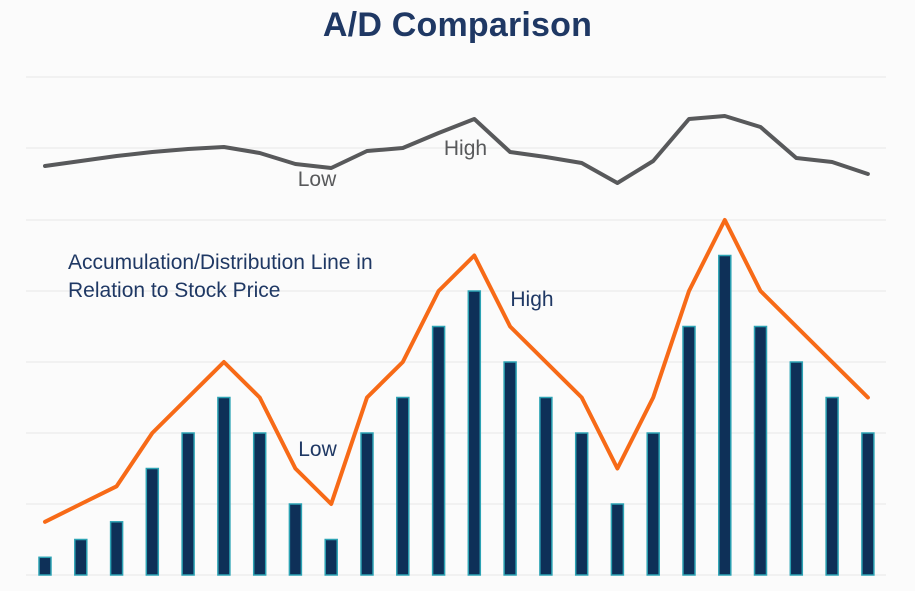 This screenshot has width=915, height=591. What do you see at coordinates (465, 148) in the screenshot?
I see `price-high-label: High` at bounding box center [465, 148].